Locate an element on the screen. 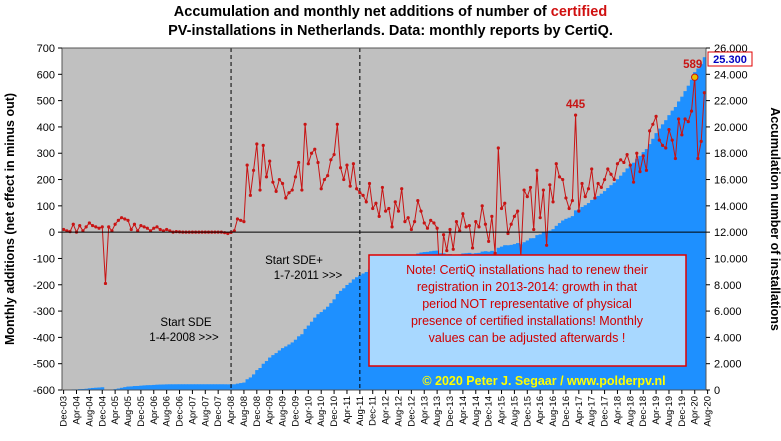 This screenshot has width=781, height=441. y2-tick-label: 16.000 is located at coordinates (731, 181).